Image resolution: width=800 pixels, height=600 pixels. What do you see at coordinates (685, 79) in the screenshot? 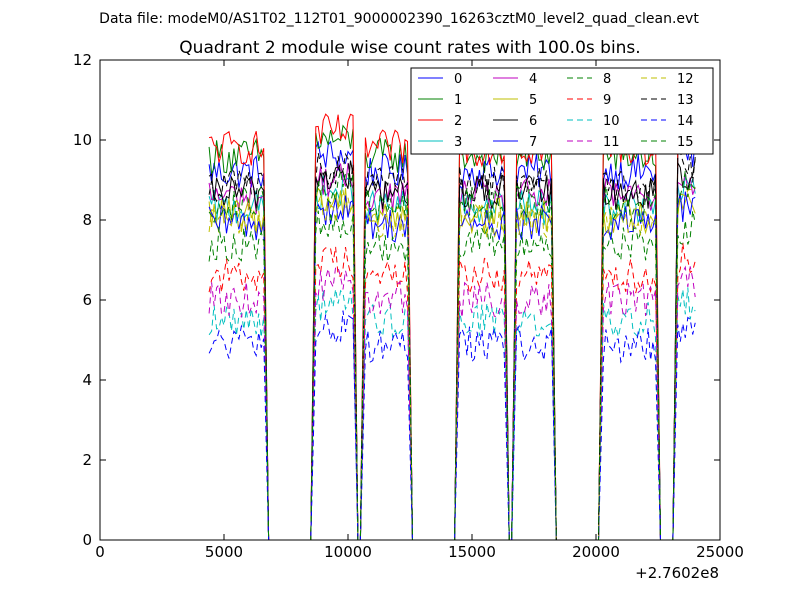
I see `legend-label-12: 12` at bounding box center [685, 79].